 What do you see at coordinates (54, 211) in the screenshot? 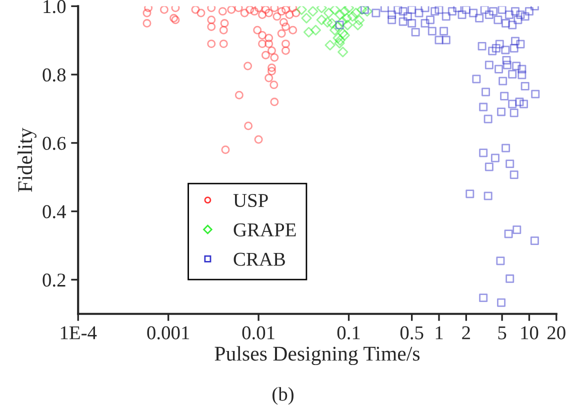
I see `y-tick-label: 0.4` at bounding box center [54, 211].